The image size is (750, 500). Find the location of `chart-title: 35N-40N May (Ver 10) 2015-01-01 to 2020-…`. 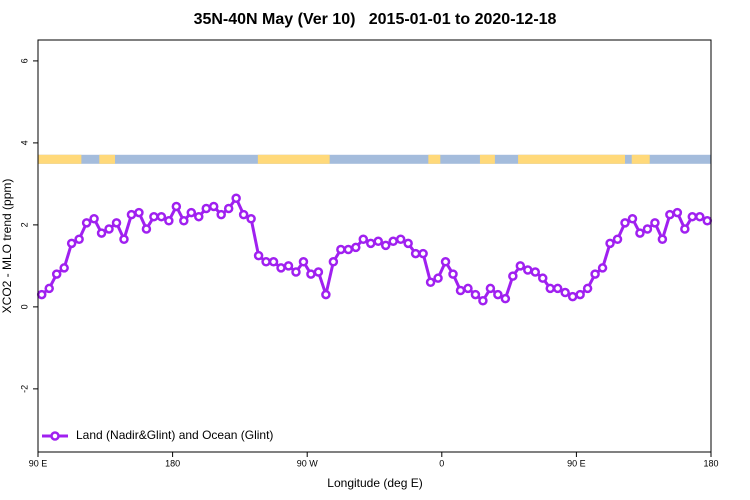

chart-title: 35N-40N May (Ver 10) 2015-01-01 to 2020-… is located at coordinates (375, 19).